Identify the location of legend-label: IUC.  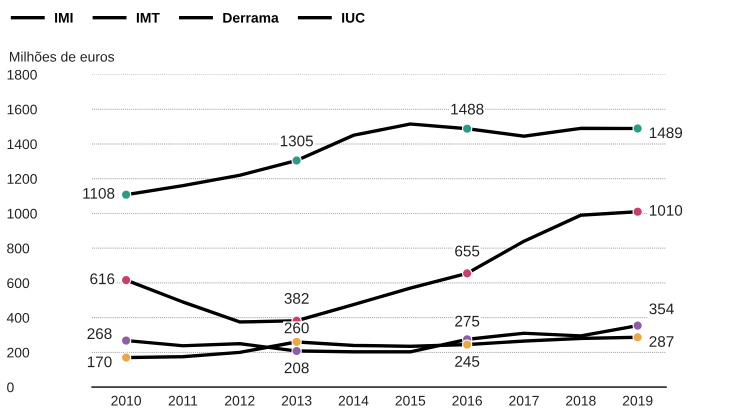
(353, 17).